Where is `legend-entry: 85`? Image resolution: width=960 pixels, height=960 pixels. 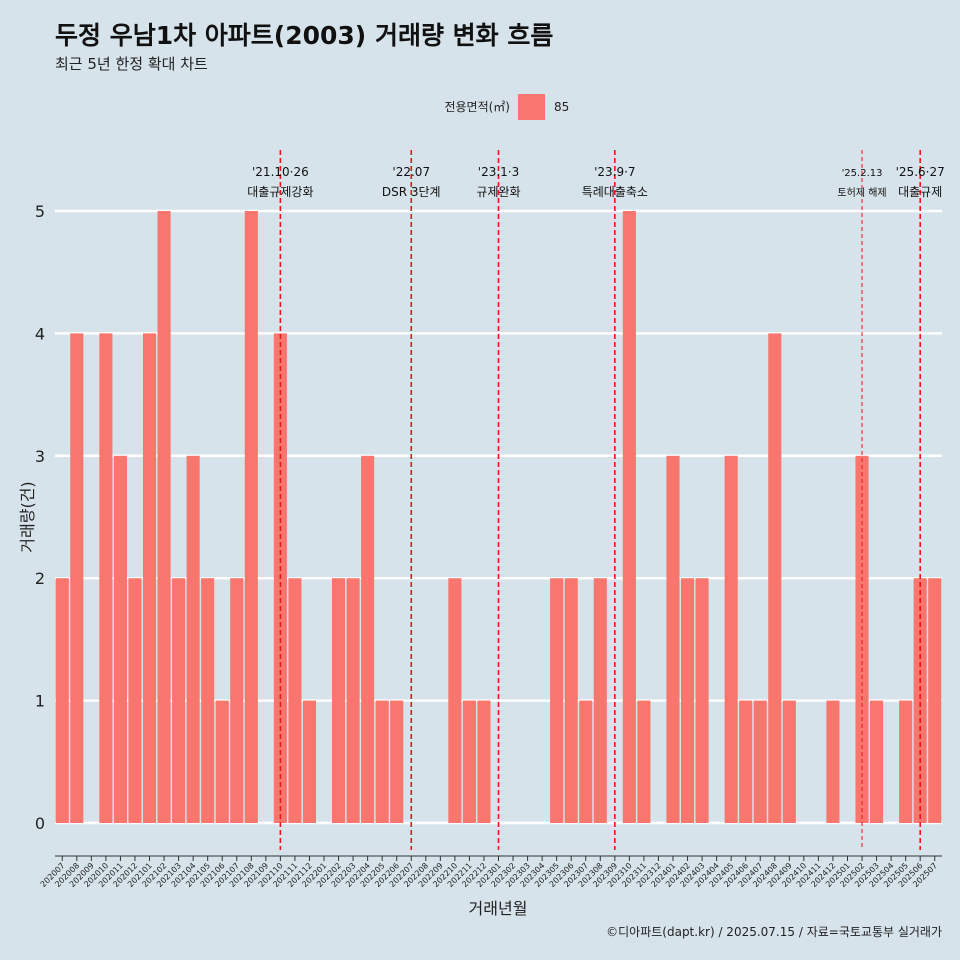 legend-entry: 85 is located at coordinates (561, 107).